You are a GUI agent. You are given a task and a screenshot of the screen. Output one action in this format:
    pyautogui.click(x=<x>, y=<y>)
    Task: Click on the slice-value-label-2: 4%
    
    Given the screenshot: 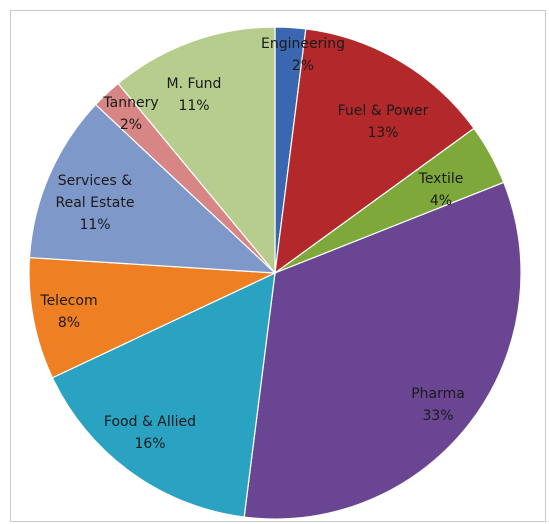 What is the action you would take?
    pyautogui.click(x=441, y=201)
    